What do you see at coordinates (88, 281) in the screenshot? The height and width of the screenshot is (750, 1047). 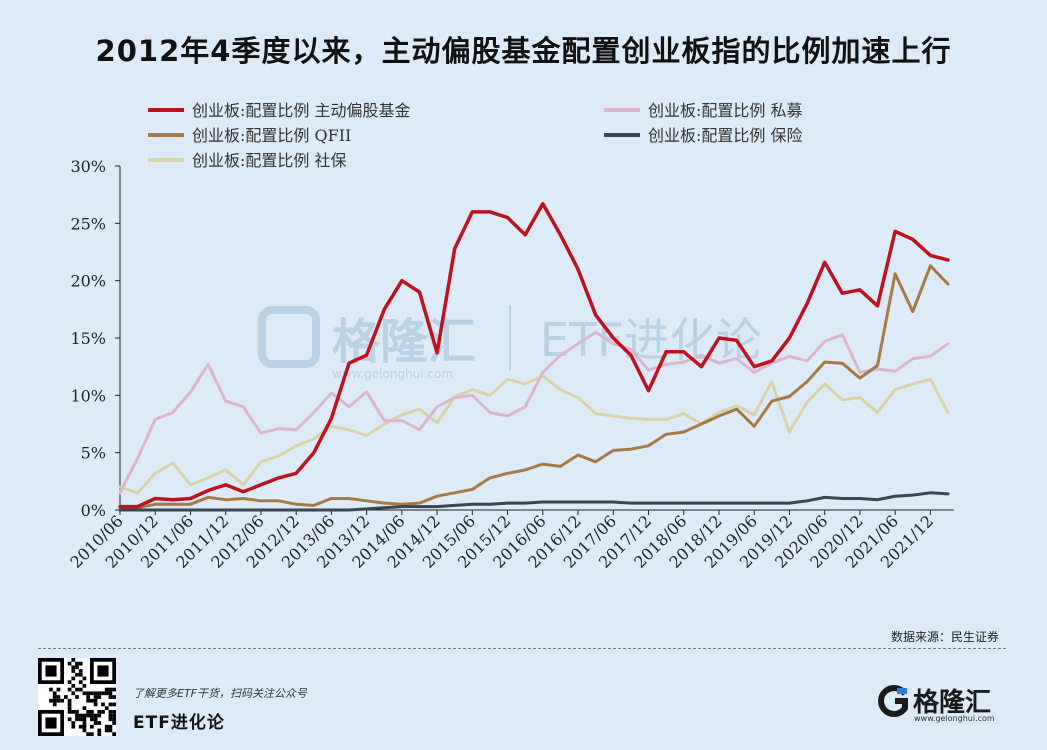 I see `y-tick-label: 20%` at bounding box center [88, 281].